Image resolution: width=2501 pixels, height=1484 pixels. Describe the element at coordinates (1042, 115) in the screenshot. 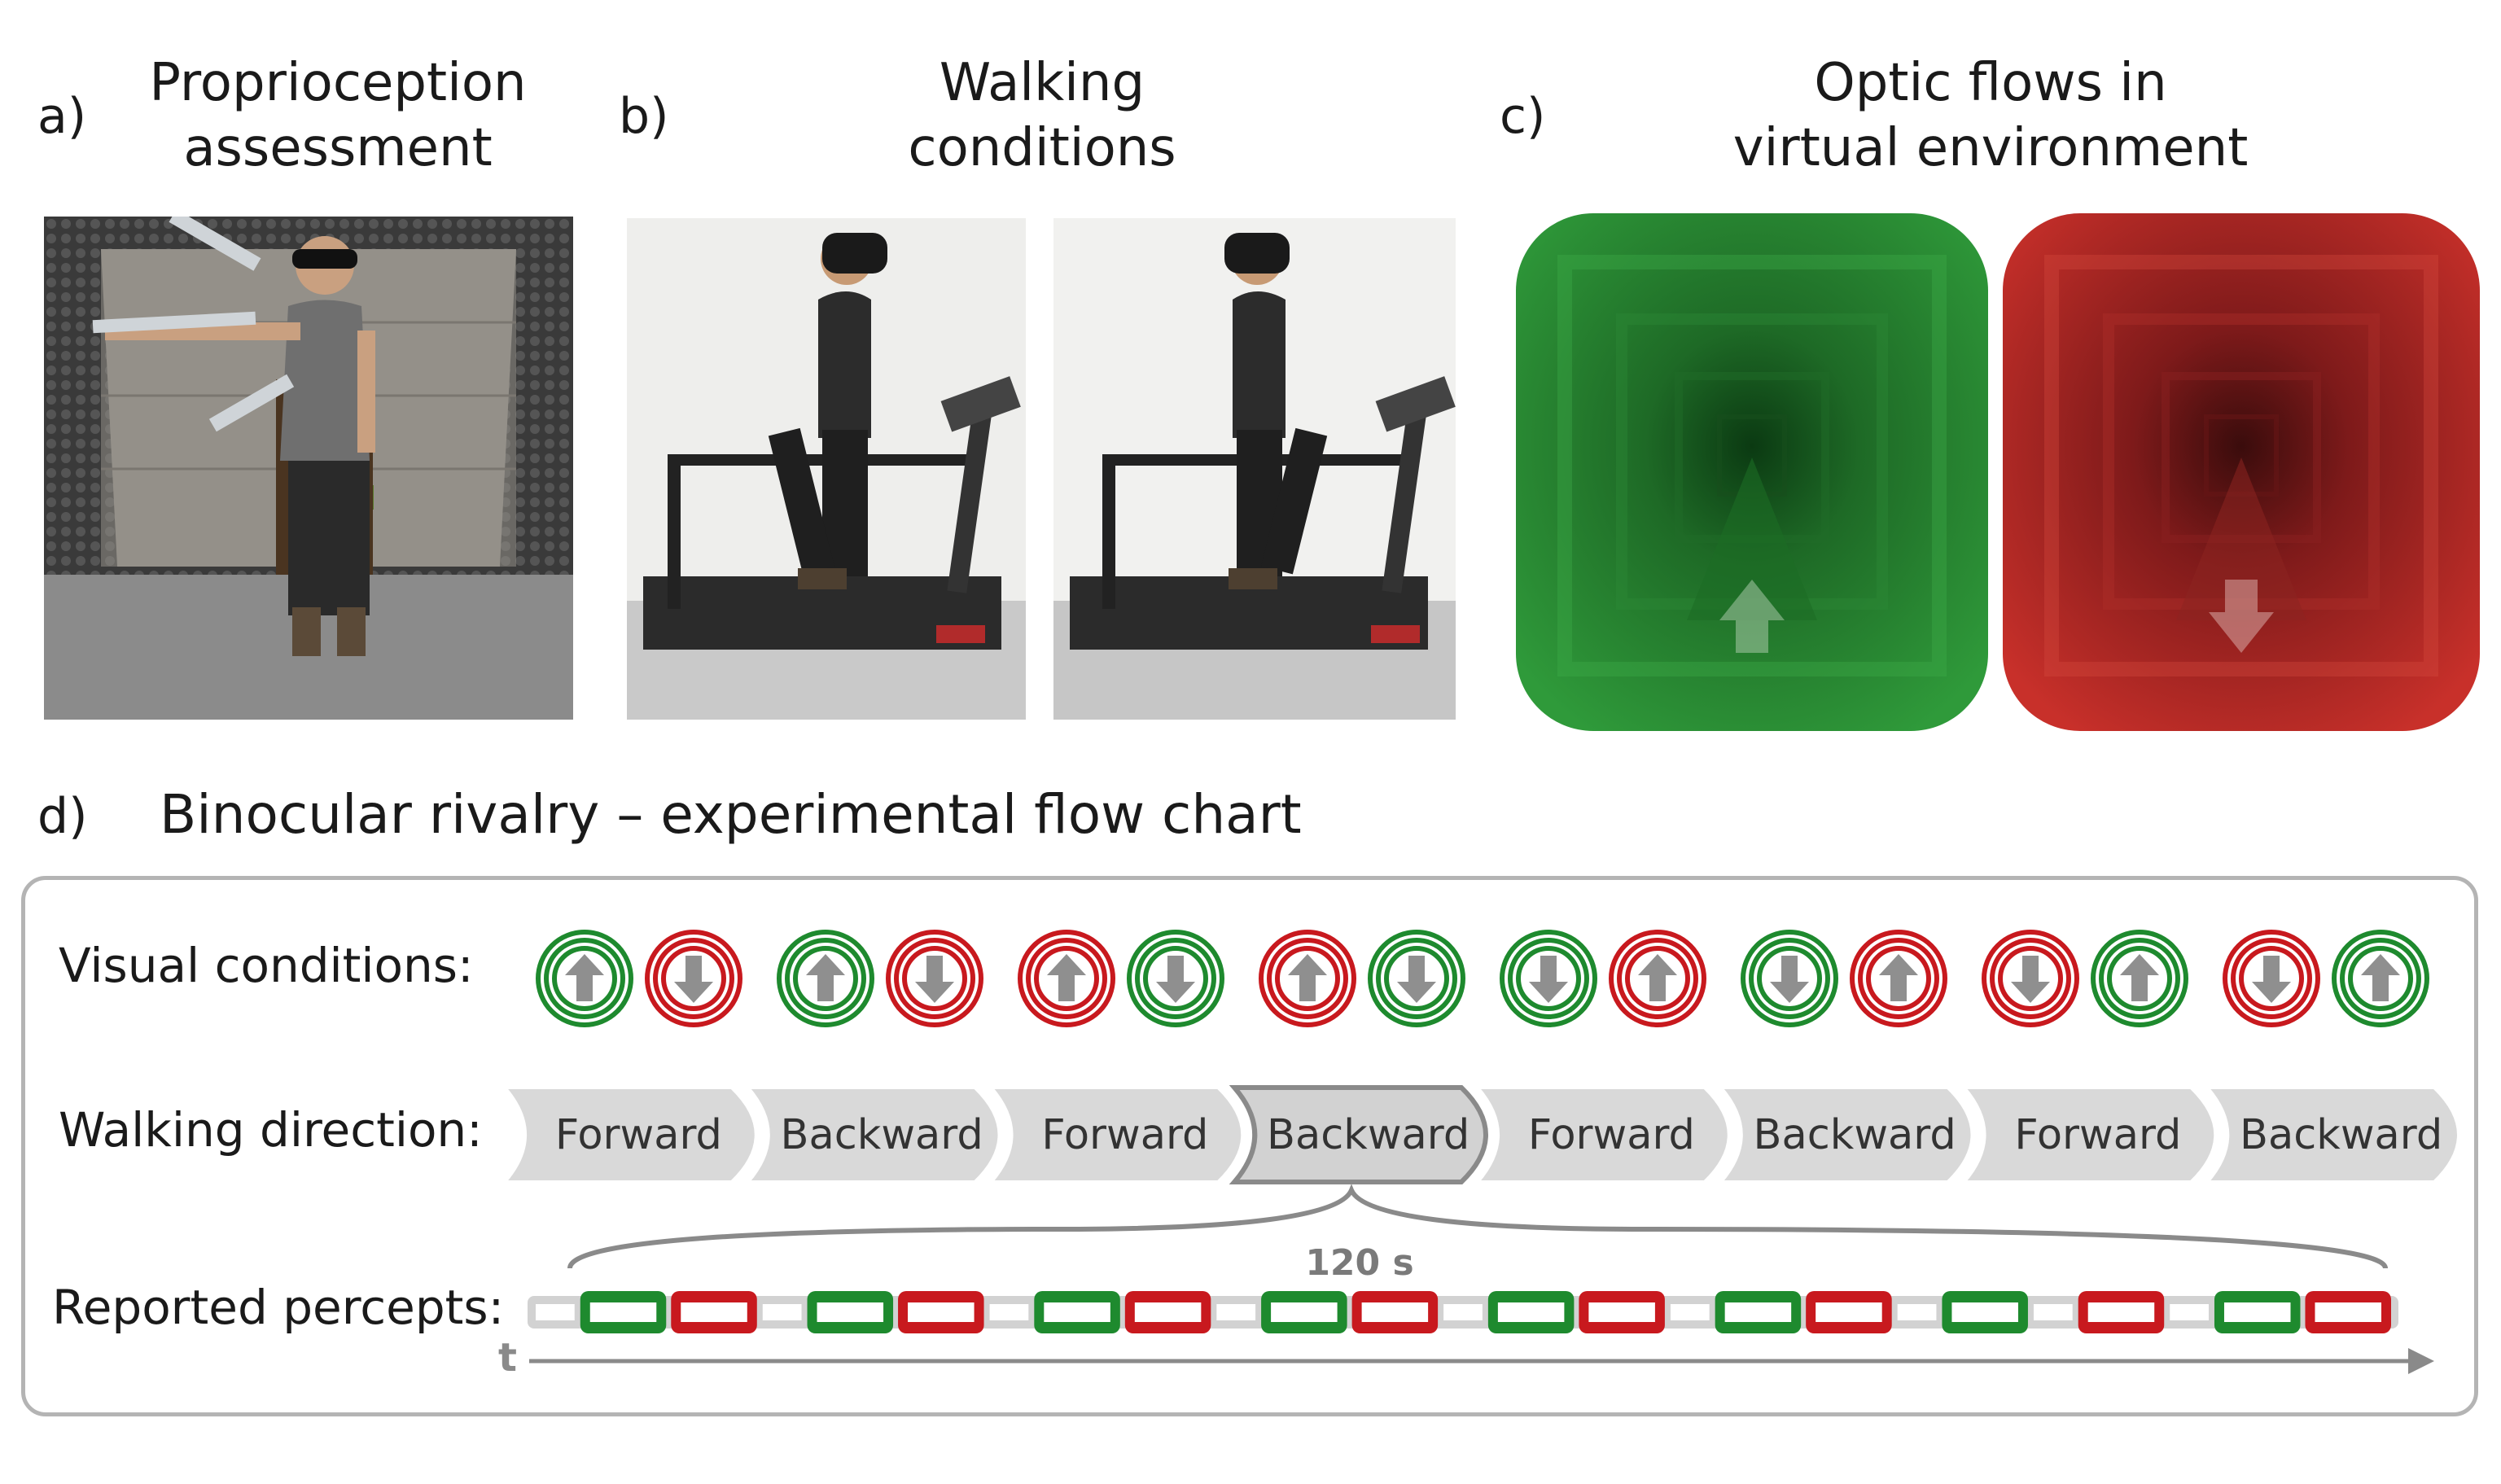

I see `panel-title-b: Walking conditions` at that location.